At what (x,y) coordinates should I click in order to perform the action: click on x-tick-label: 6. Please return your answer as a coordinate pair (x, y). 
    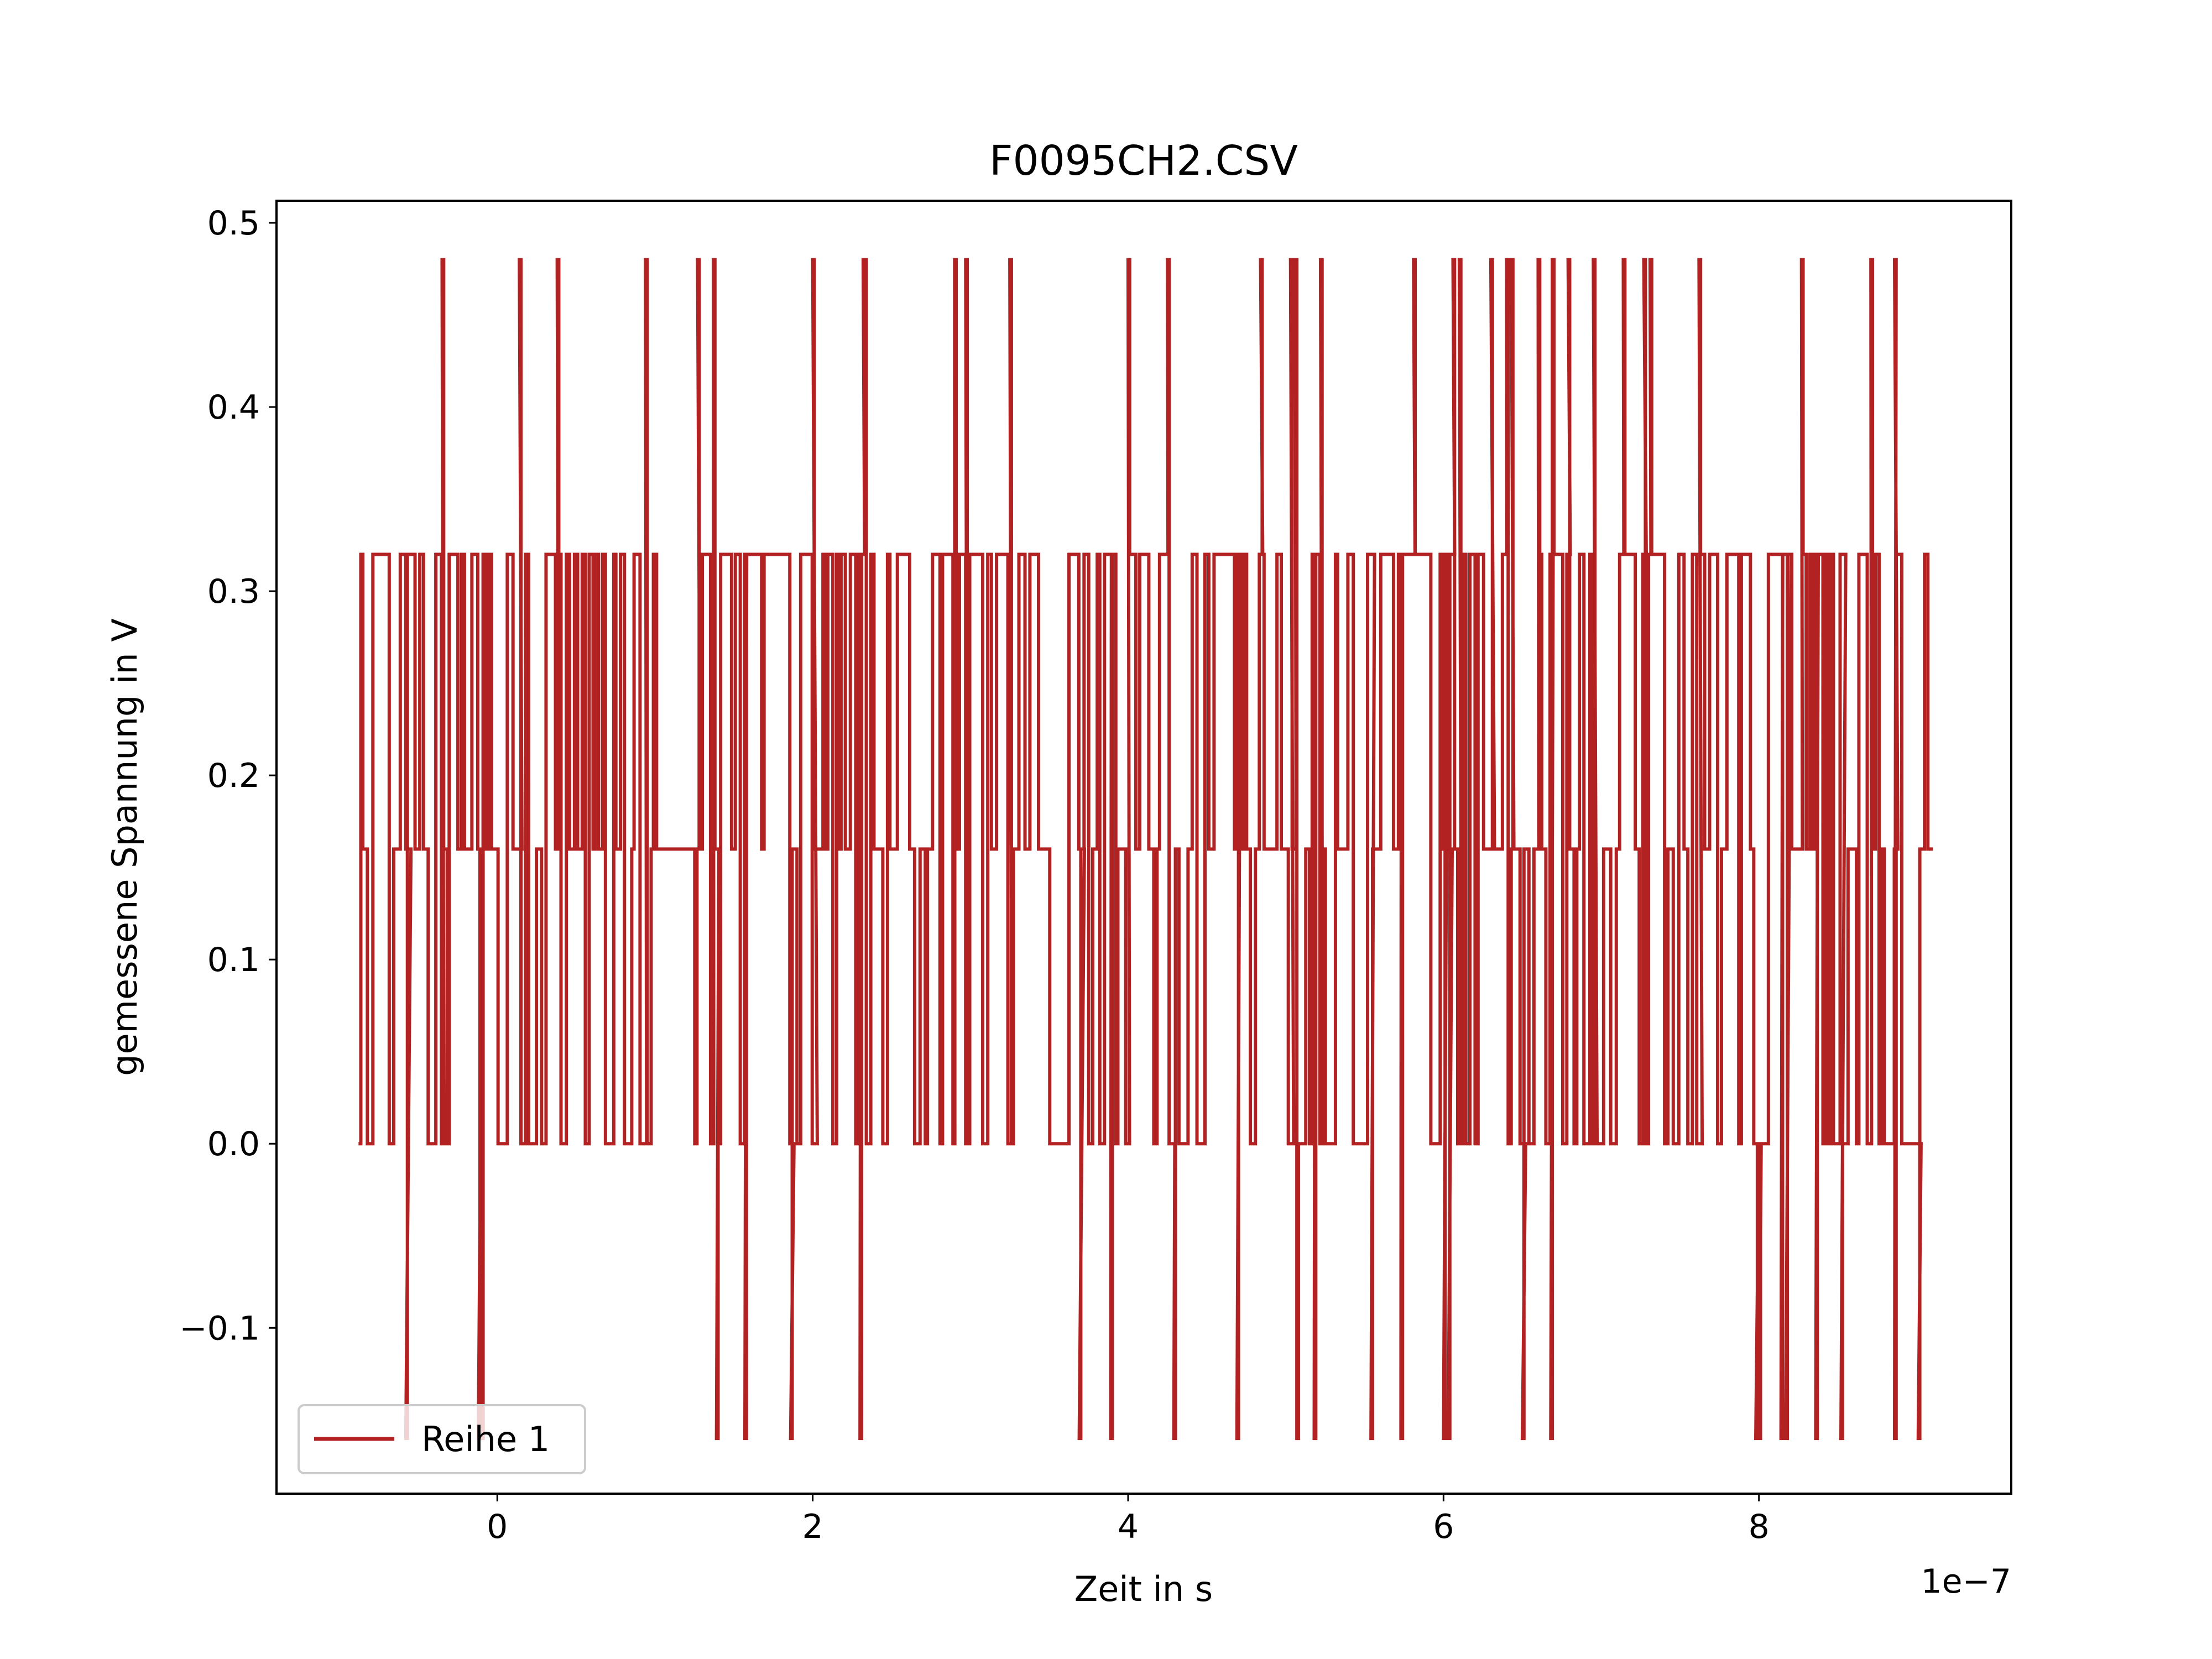
    Looking at the image, I should click on (1443, 1527).